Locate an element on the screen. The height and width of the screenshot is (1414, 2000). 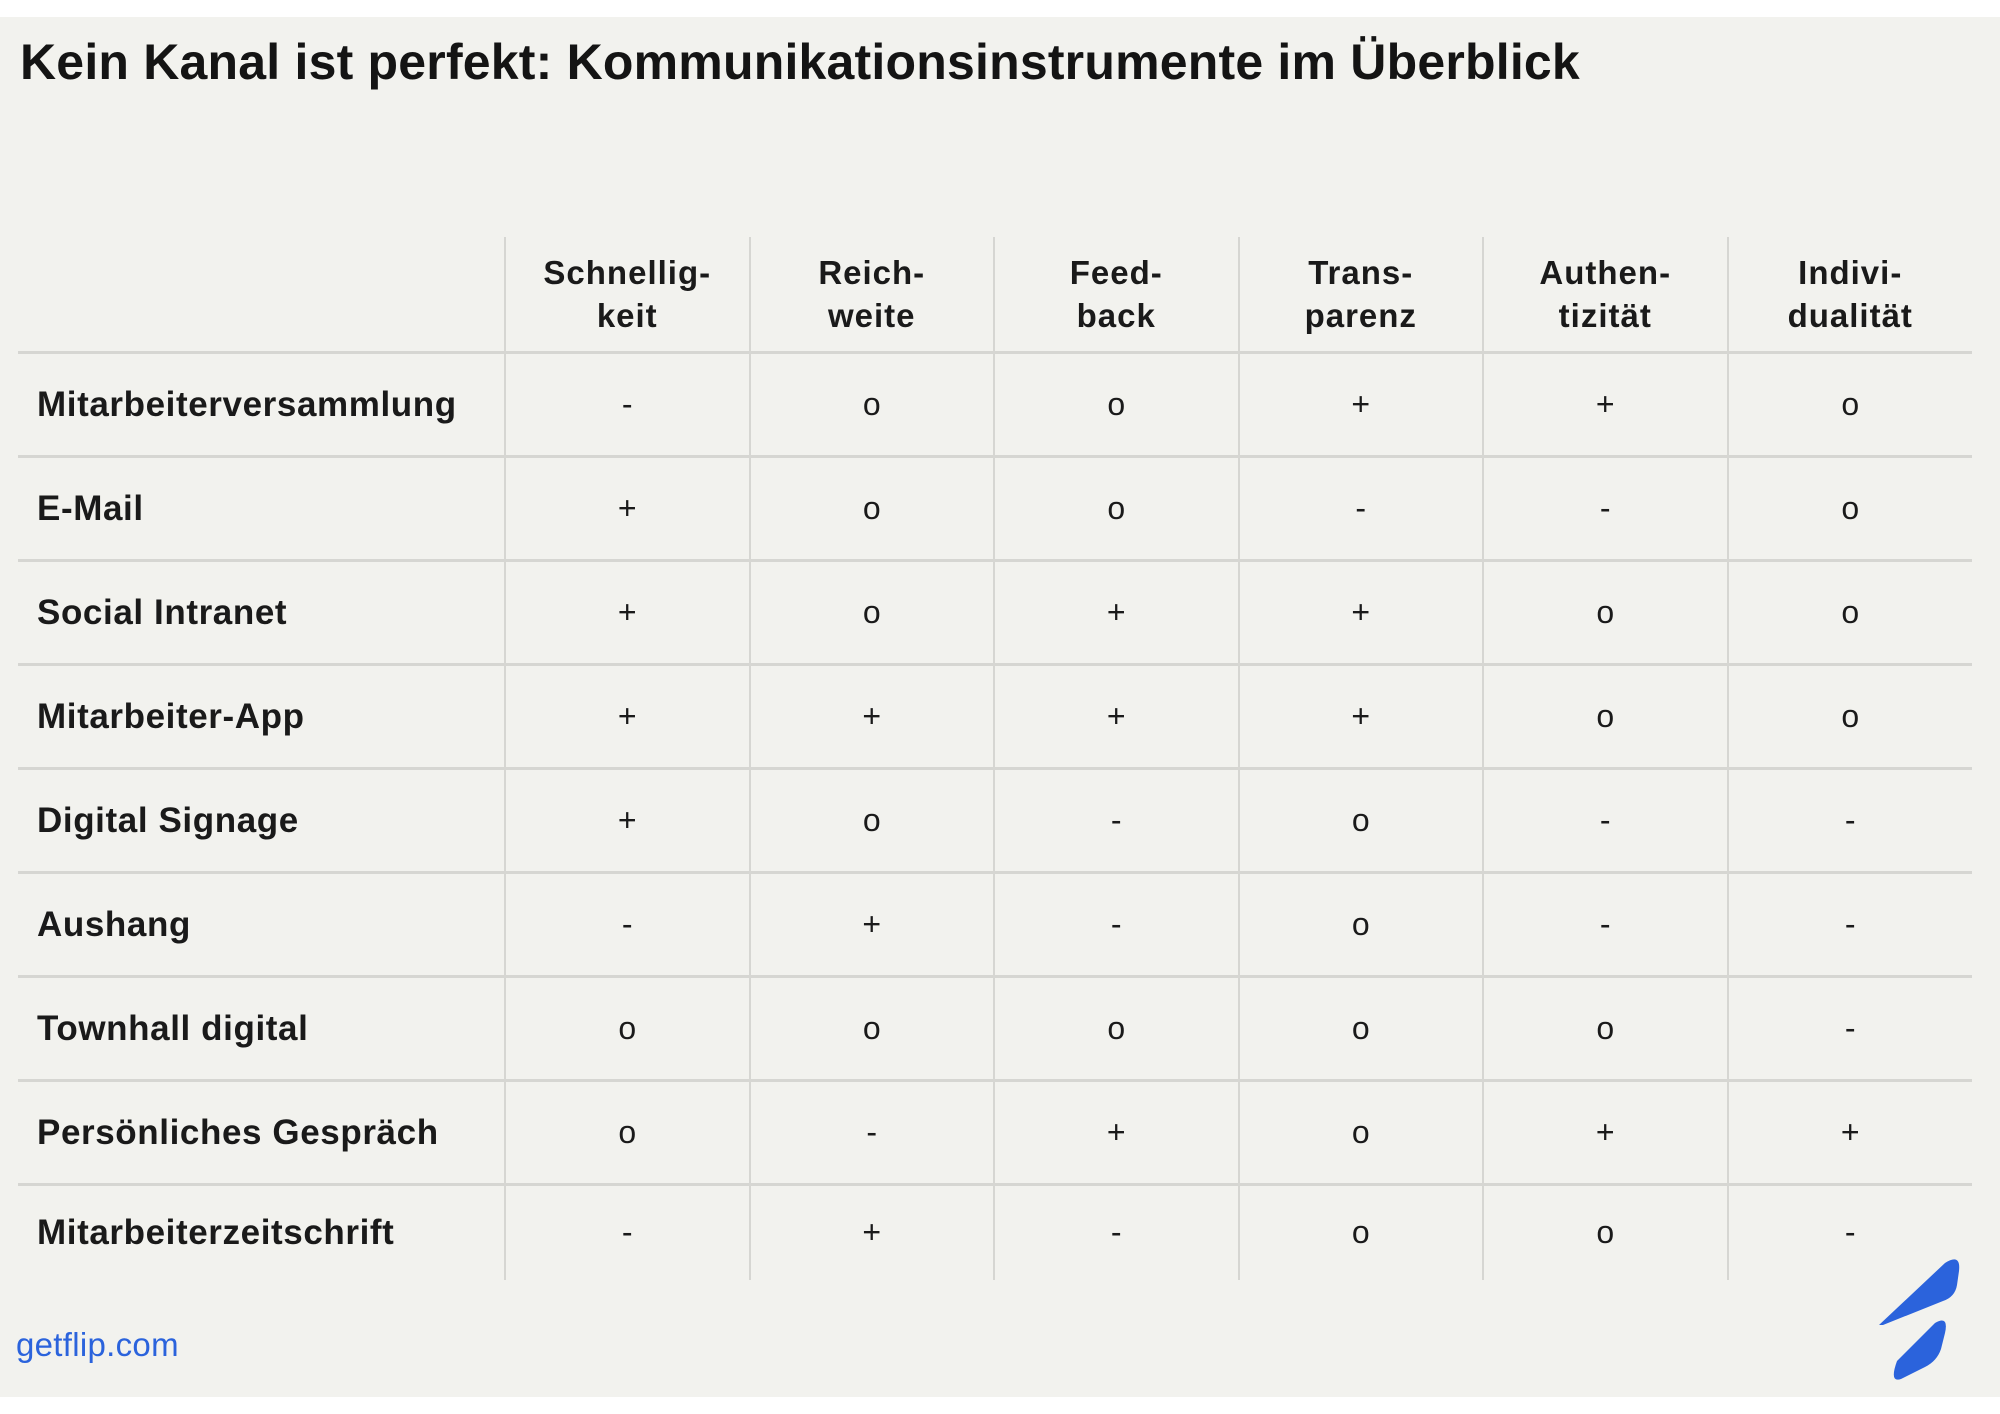
table-row: Mitarbeiter-App + + + + o o is located at coordinates (995, 716).